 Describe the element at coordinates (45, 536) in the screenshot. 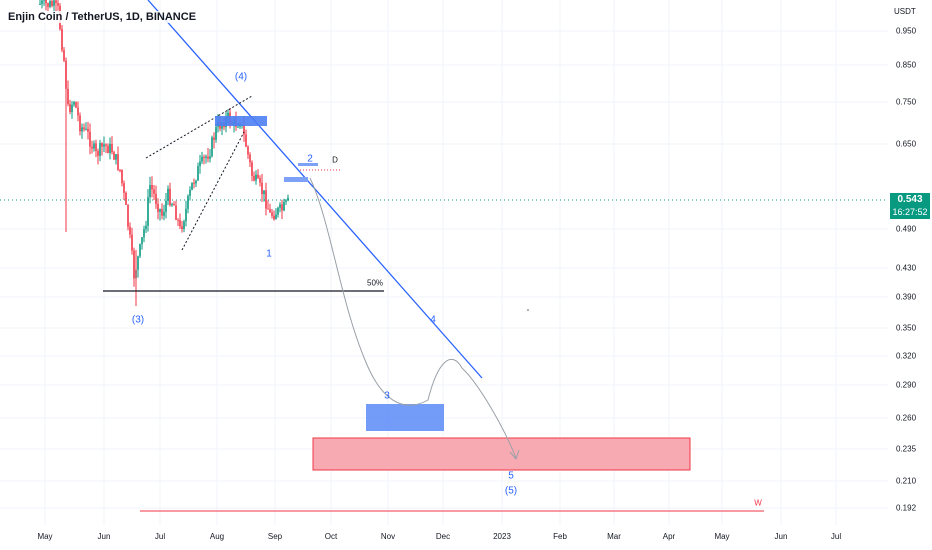

I see `x-tick-label: May` at that location.